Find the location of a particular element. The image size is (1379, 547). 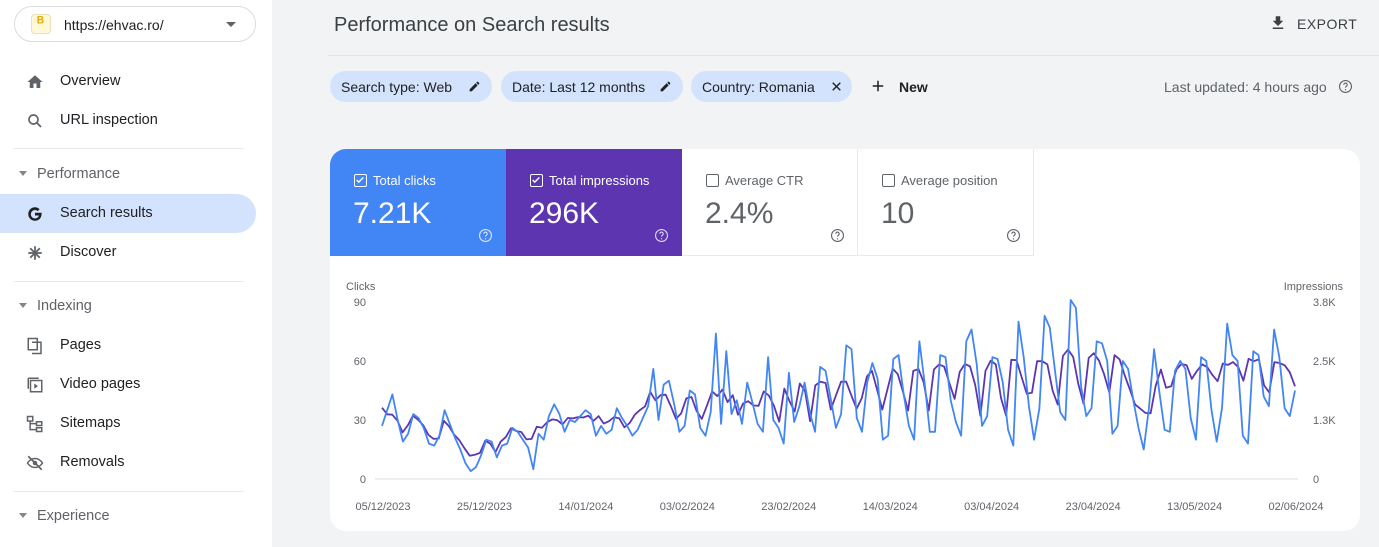

sidebar-item-removals: Removals is located at coordinates (128, 462).